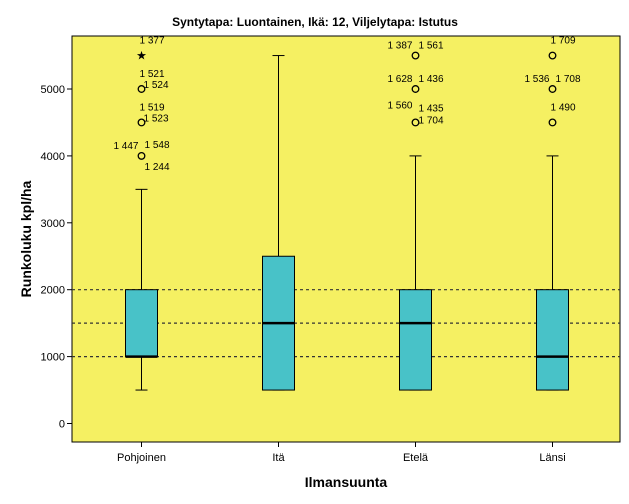 This screenshot has height=504, width=629. What do you see at coordinates (399, 105) in the screenshot?
I see `outlier-label: 1 560` at bounding box center [399, 105].